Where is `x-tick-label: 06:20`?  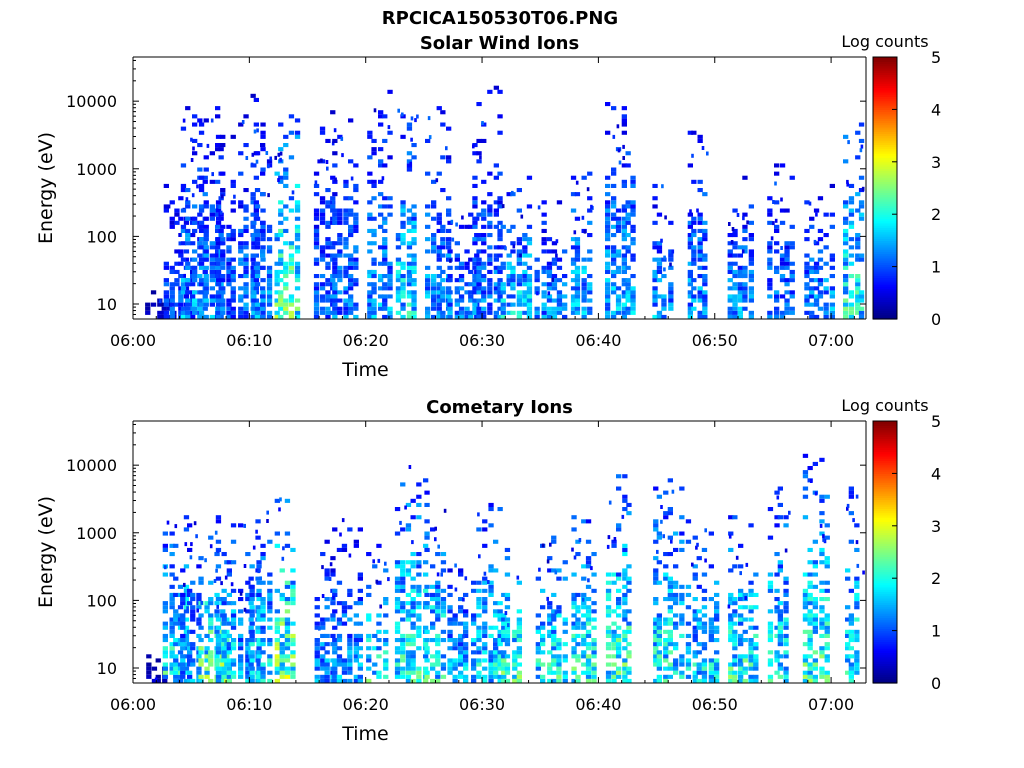
x-tick-label: 06:20 is located at coordinates (366, 704).